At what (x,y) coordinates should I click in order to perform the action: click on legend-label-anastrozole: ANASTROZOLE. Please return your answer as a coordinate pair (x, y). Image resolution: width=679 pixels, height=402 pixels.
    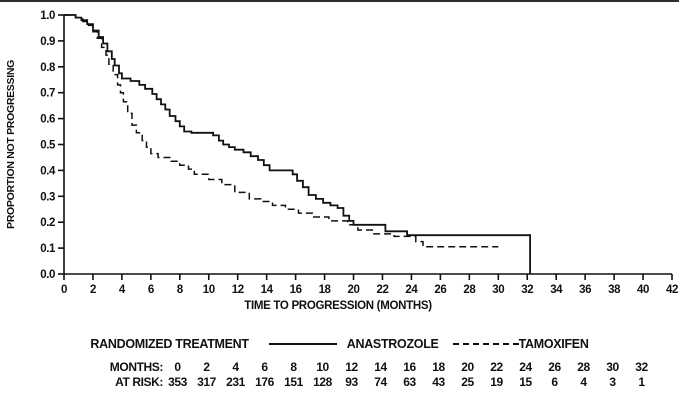
    Looking at the image, I should click on (392, 344).